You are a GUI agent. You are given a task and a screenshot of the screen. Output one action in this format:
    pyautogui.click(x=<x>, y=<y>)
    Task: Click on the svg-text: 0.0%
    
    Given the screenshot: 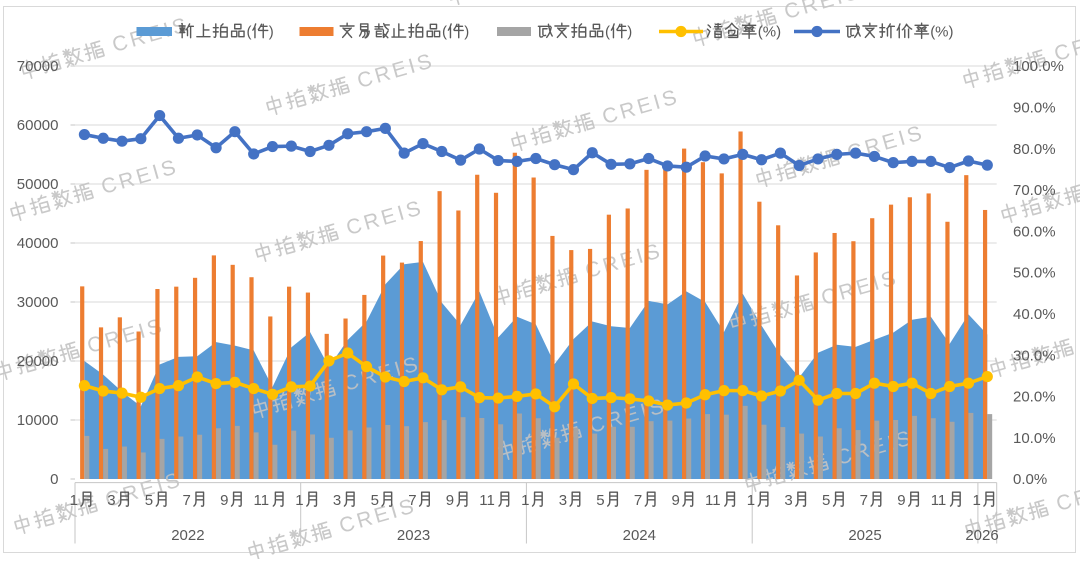 What is the action you would take?
    pyautogui.click(x=1030, y=479)
    